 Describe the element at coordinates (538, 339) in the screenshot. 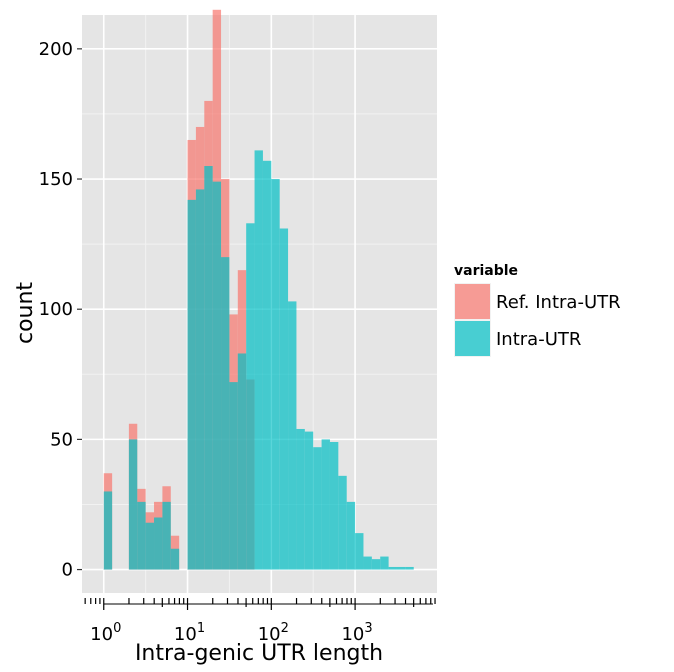

I see `legend-label: Intra-UTR` at that location.